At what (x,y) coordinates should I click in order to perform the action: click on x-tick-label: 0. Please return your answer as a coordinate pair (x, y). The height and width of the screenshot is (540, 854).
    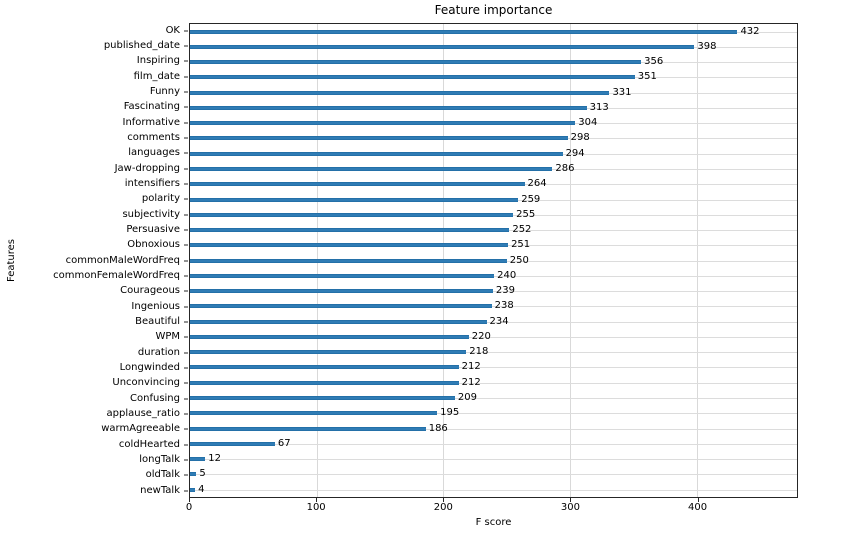
    Looking at the image, I should click on (189, 507).